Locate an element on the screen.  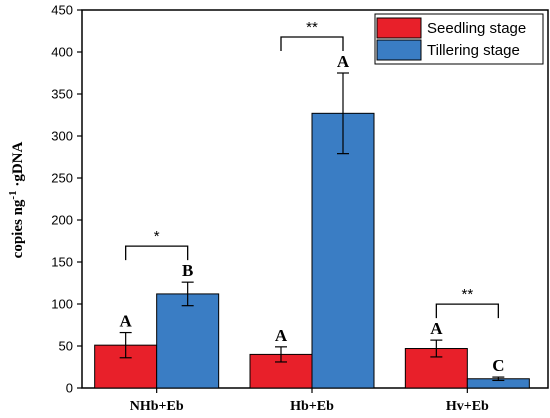
legend-label: Tillering stage is located at coordinates (473, 50).